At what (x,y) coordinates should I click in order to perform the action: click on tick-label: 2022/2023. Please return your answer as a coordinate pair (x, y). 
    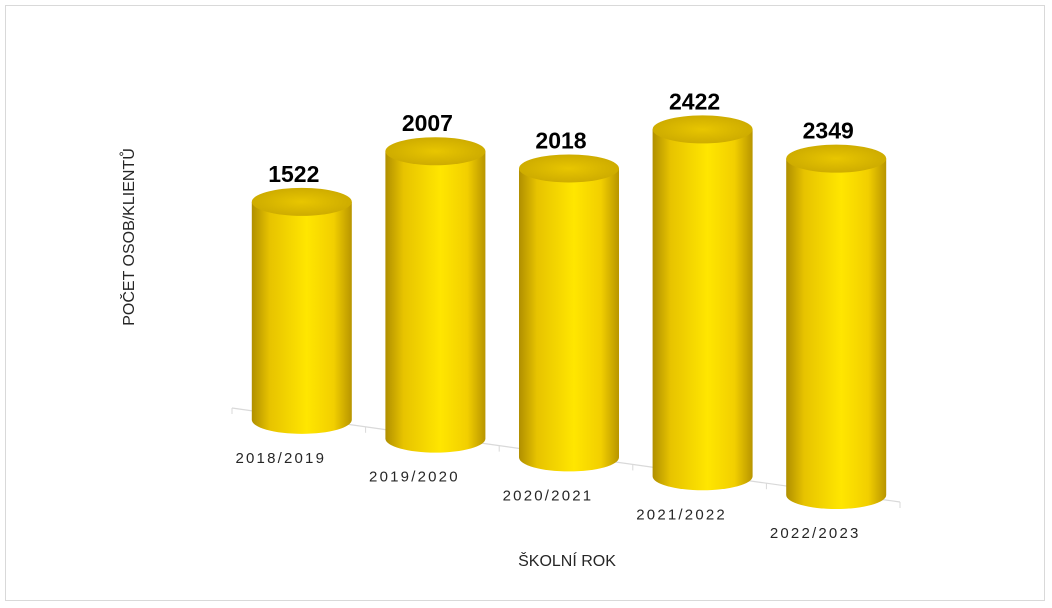
    Looking at the image, I should click on (815, 533).